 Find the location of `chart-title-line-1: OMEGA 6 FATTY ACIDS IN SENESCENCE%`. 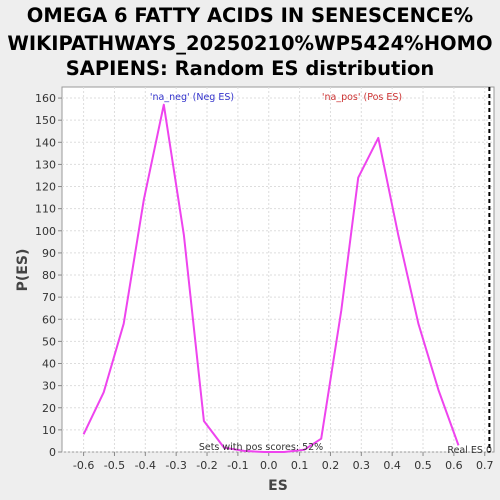

chart-title-line-1: OMEGA 6 FATTY ACIDS IN SENESCENCE% is located at coordinates (250, 15).